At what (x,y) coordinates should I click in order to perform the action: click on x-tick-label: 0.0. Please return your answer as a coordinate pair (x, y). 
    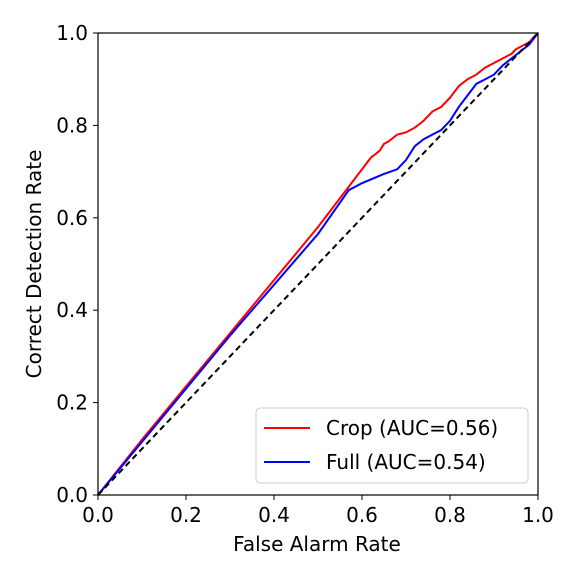
    Looking at the image, I should click on (98, 515).